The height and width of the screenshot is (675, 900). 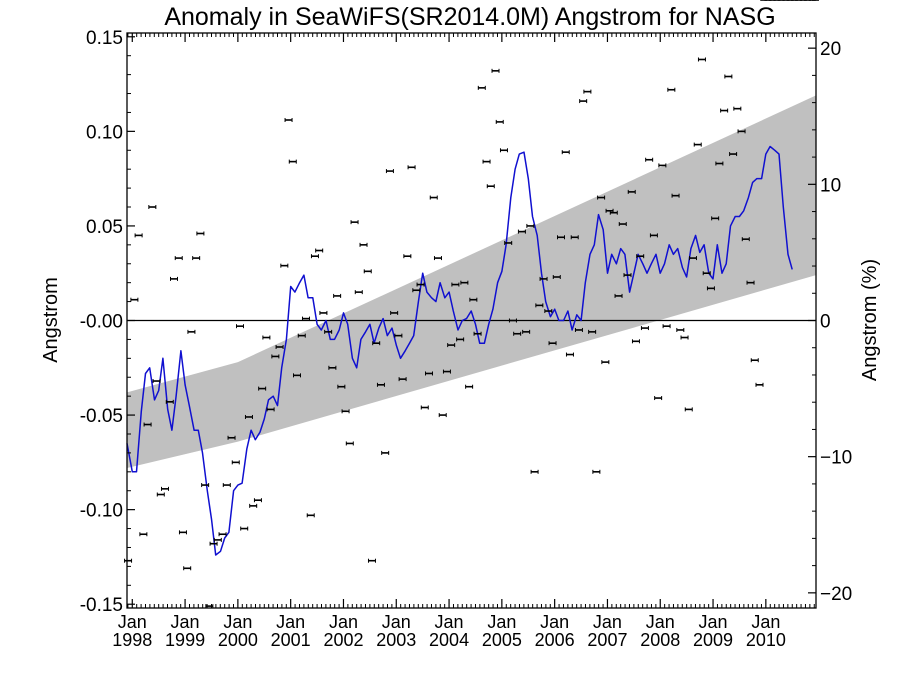 What do you see at coordinates (396, 640) in the screenshot?
I see `x-tick-year: 2003` at bounding box center [396, 640].